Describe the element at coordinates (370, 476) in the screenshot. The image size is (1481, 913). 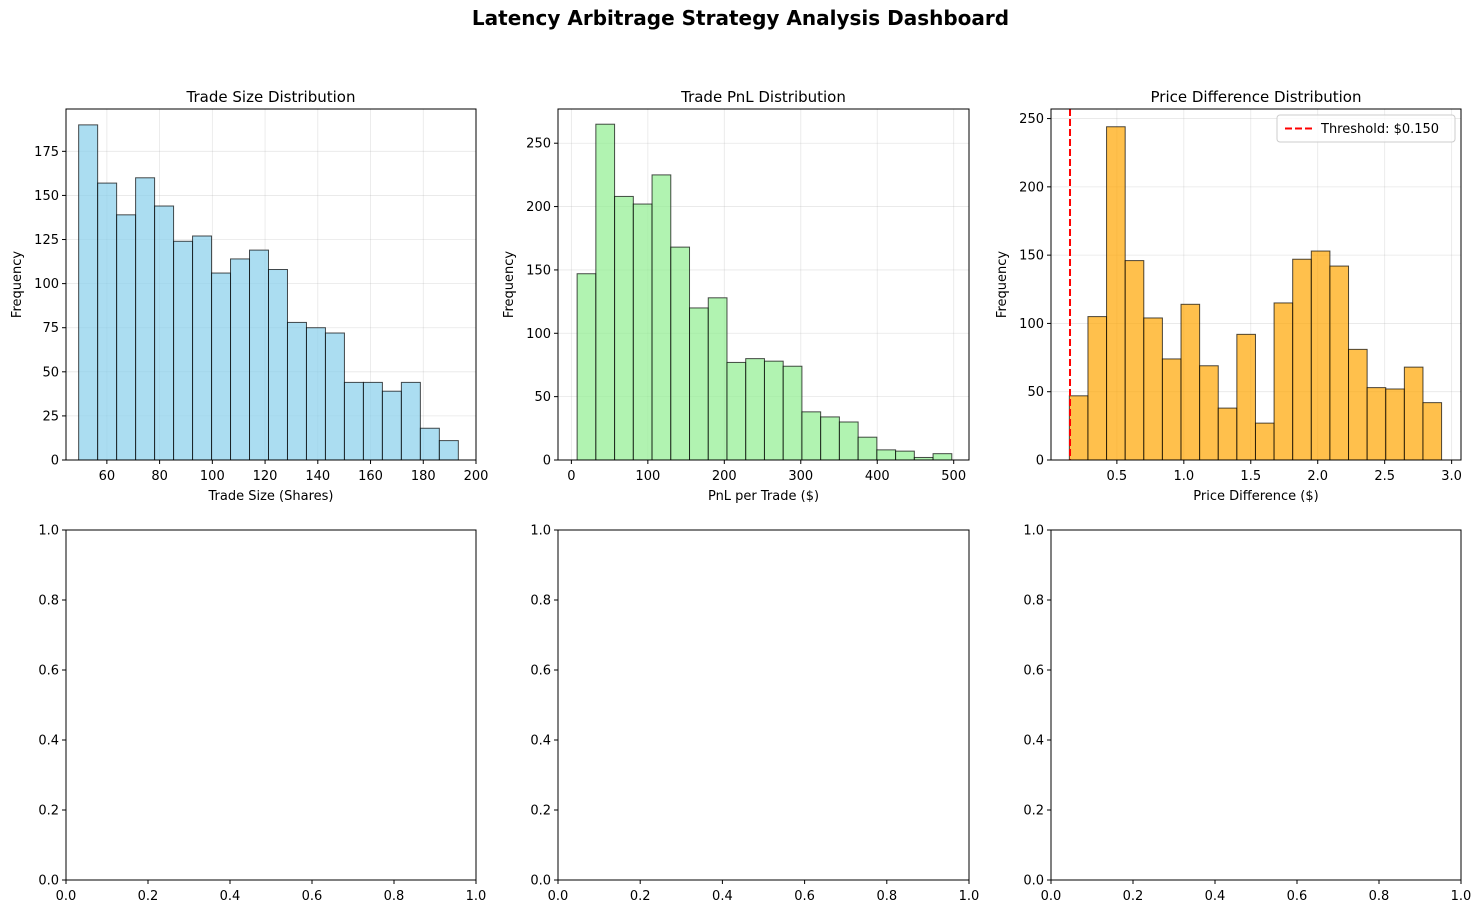
I see `x-tick-label: 160` at that location.